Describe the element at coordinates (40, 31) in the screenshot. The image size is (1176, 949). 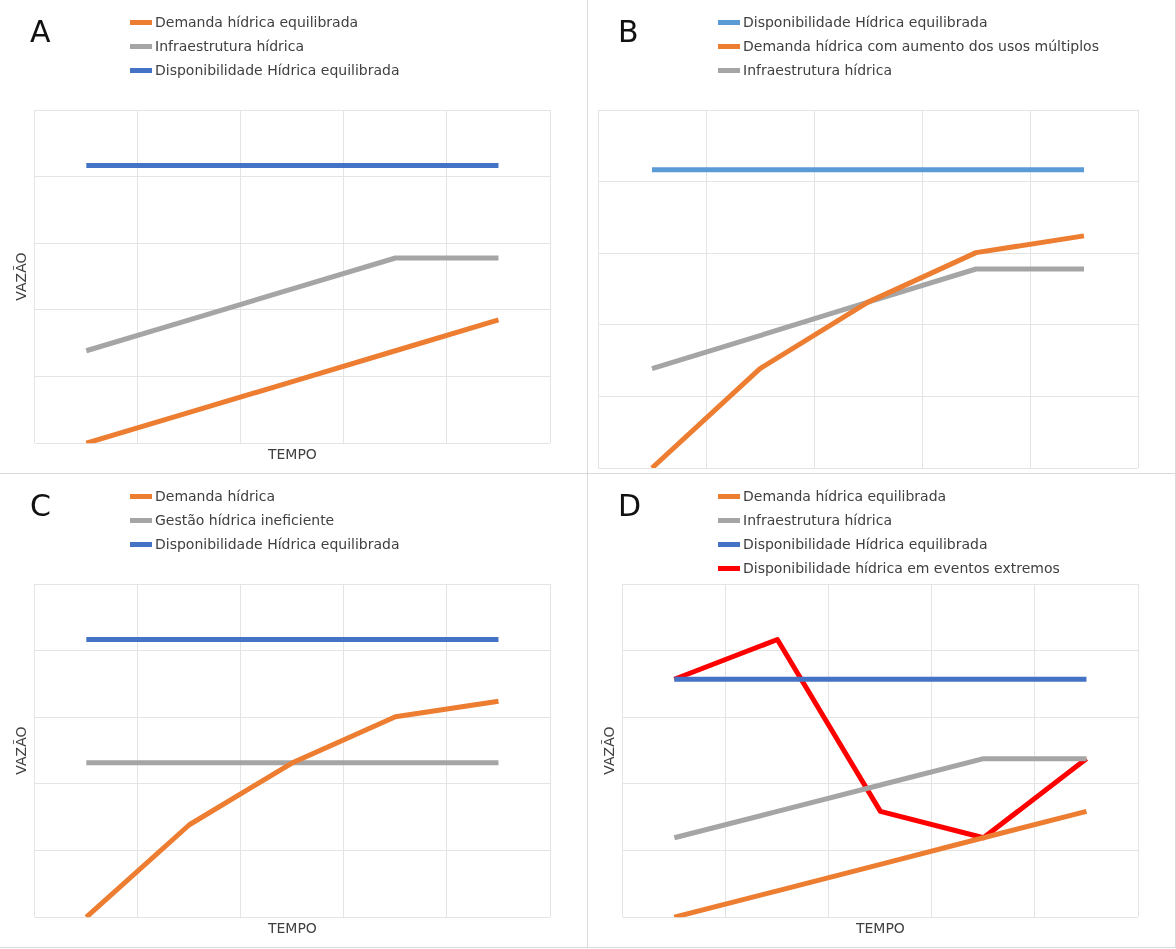
I see `chart-title: A` at that location.